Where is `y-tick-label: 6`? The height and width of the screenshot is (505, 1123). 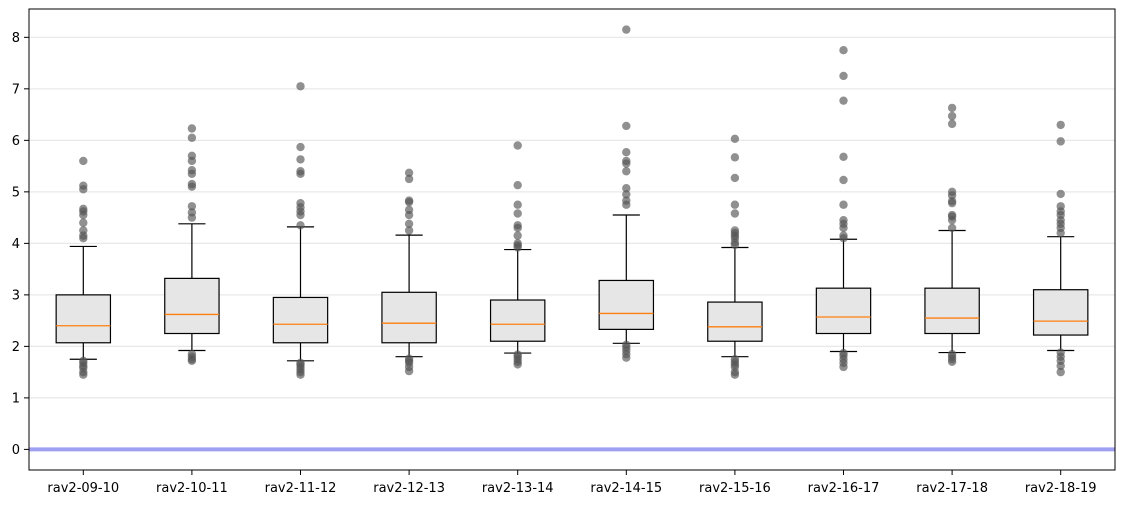 y-tick-label: 6 is located at coordinates (16, 141).